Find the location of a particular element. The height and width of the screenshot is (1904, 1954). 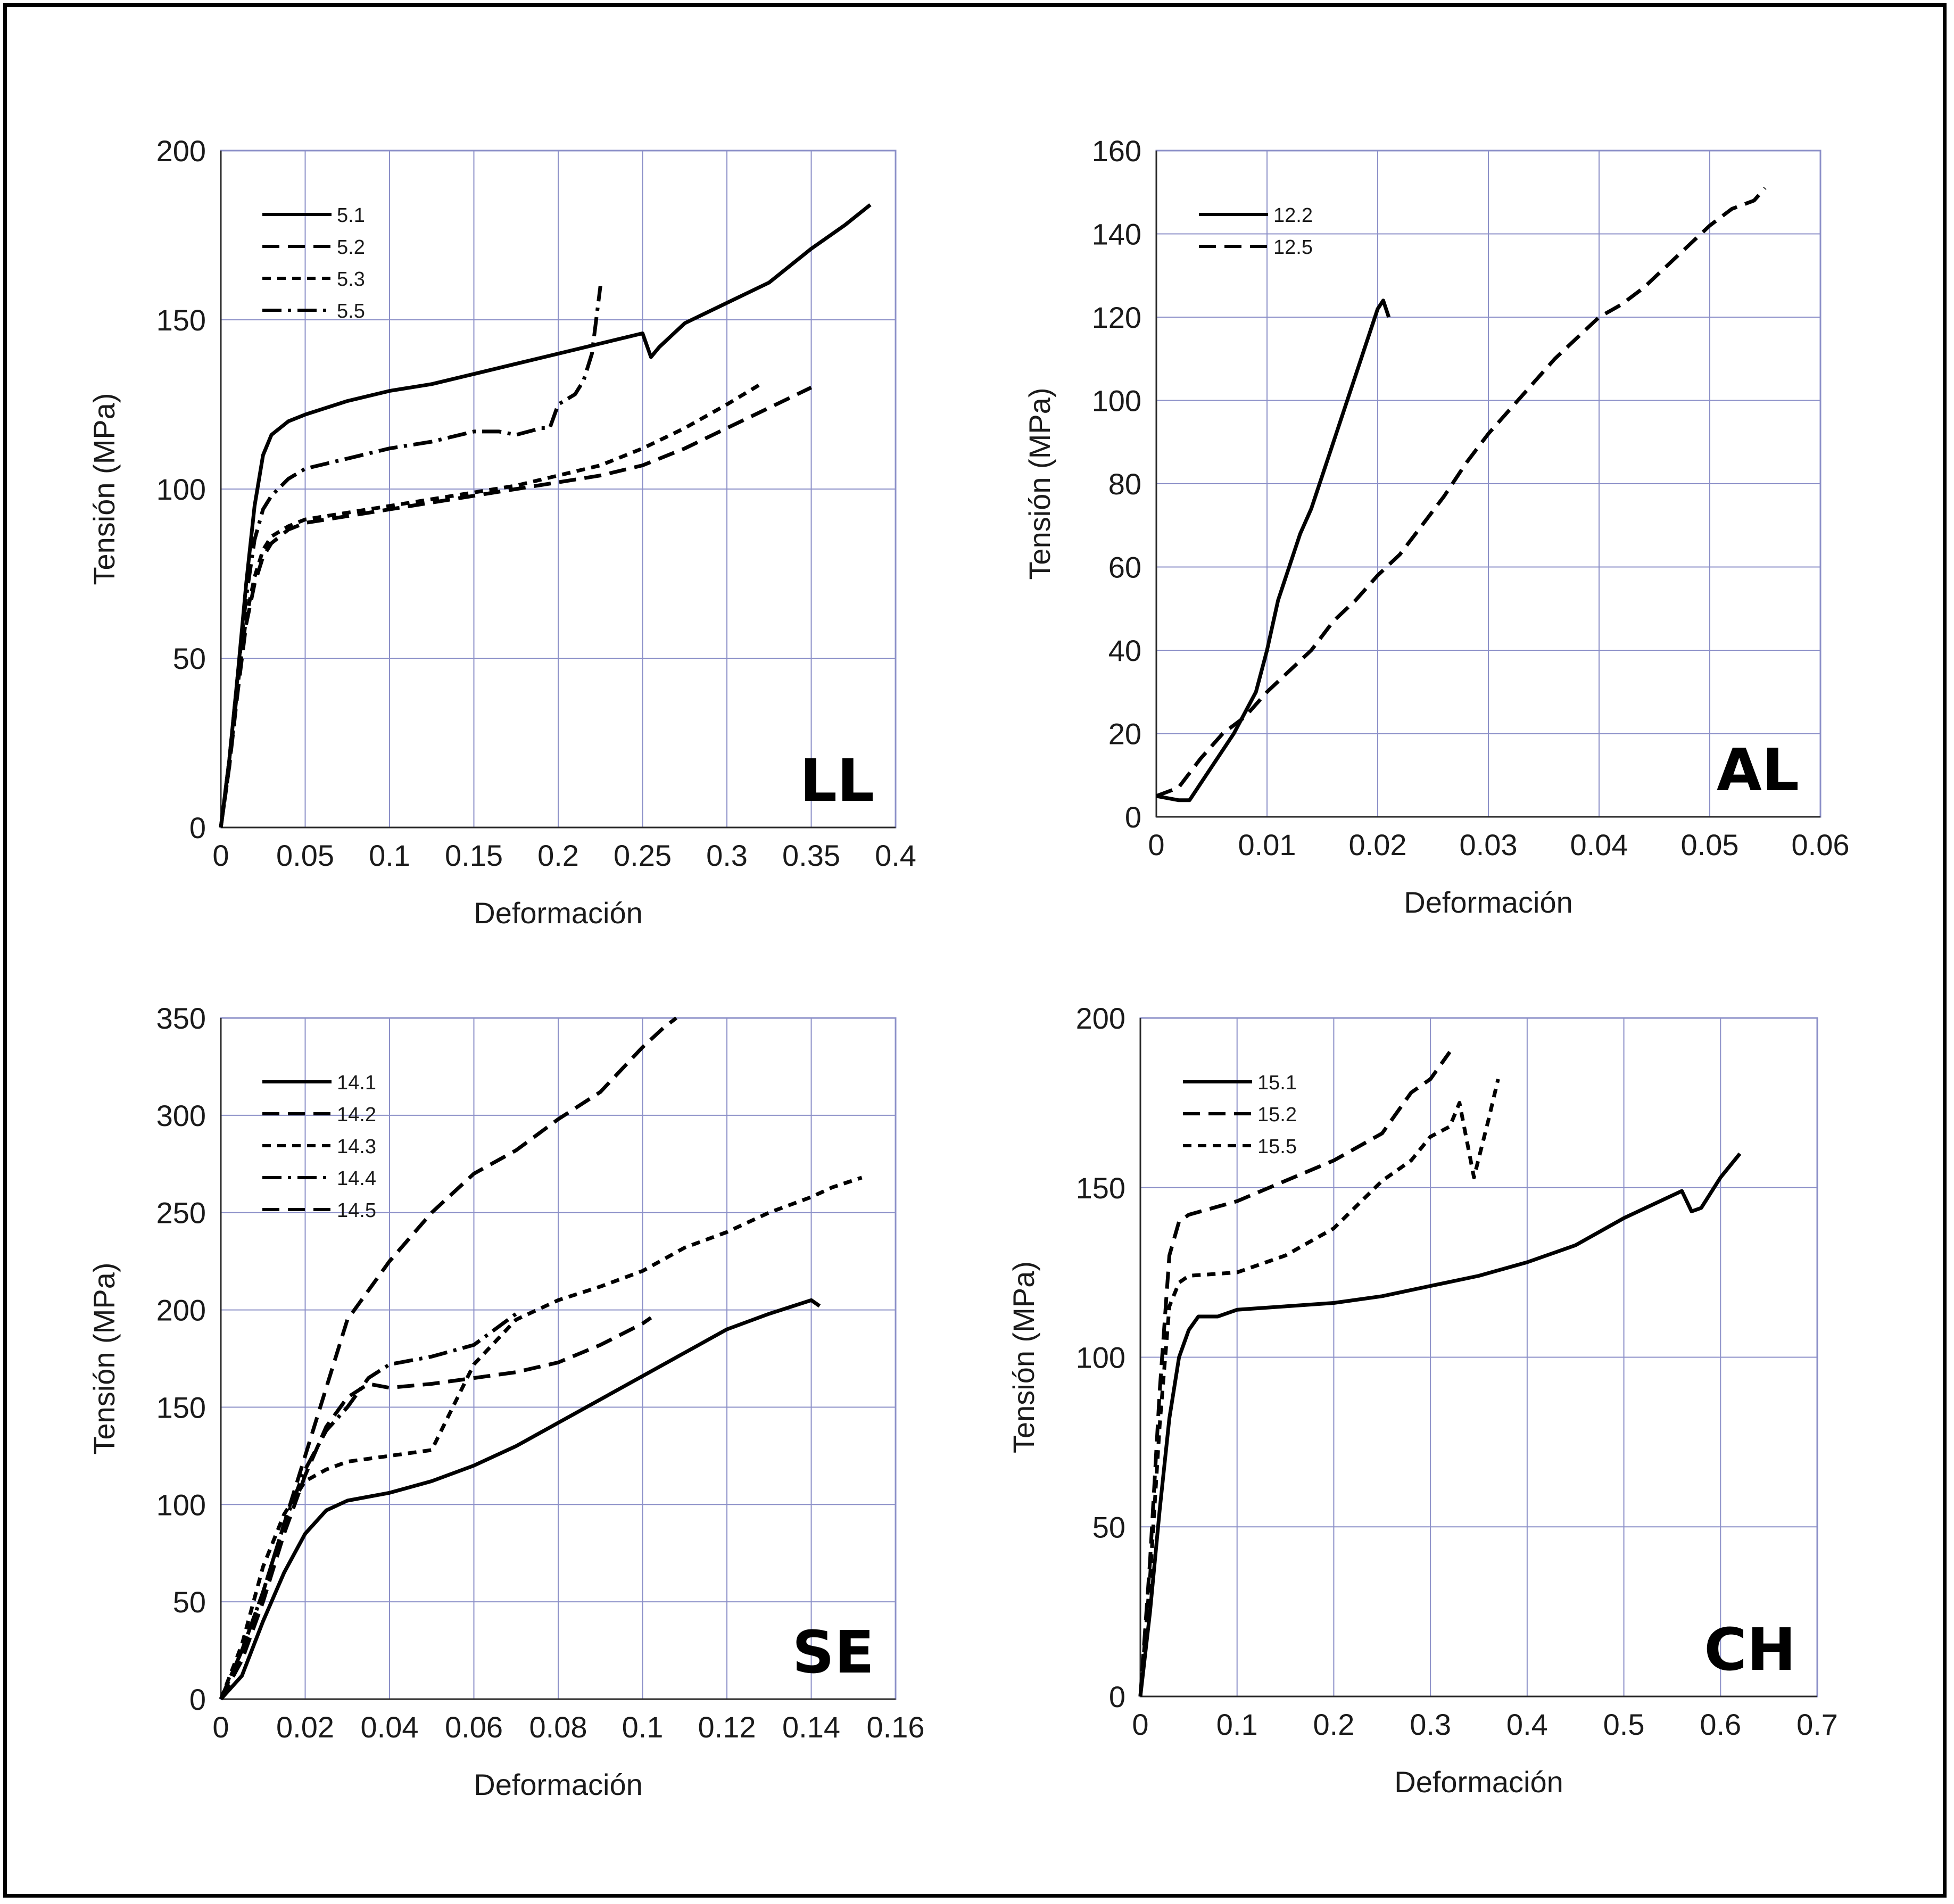

legend-entry: 5.1 is located at coordinates (351, 215).